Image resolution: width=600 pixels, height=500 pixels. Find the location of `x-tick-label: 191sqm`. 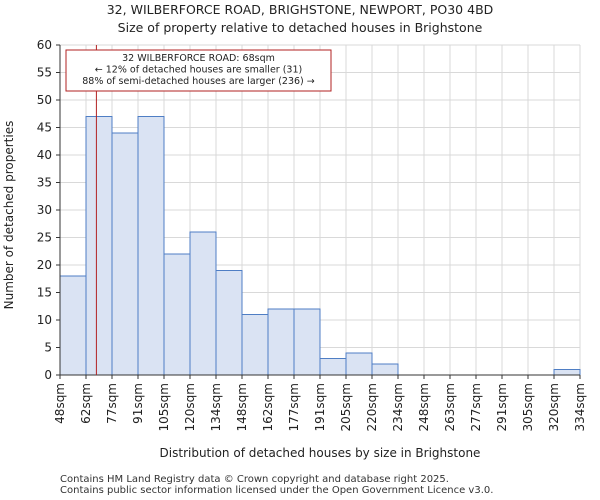

x-tick-label: 191sqm is located at coordinates (320, 407).